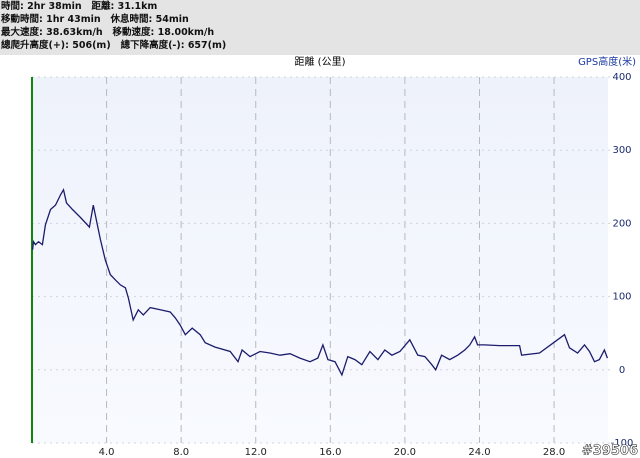 Image resolution: width=640 pixels, height=458 pixels. Describe the element at coordinates (114, 45) in the screenshot. I see `summary-line: 總爬升高度(+): 506(m) 總下降高度(-): 657(m)` at that location.